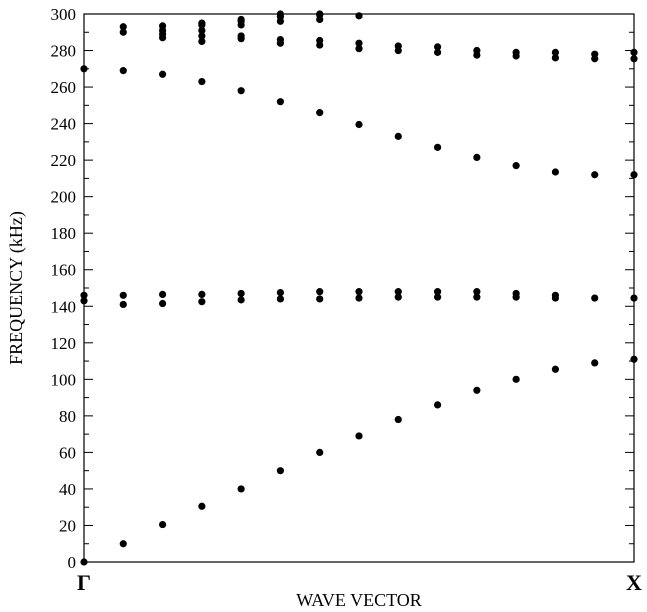 The image size is (647, 612). What do you see at coordinates (64, 343) in the screenshot?
I see `y-tick-label-120: 120` at bounding box center [64, 343].